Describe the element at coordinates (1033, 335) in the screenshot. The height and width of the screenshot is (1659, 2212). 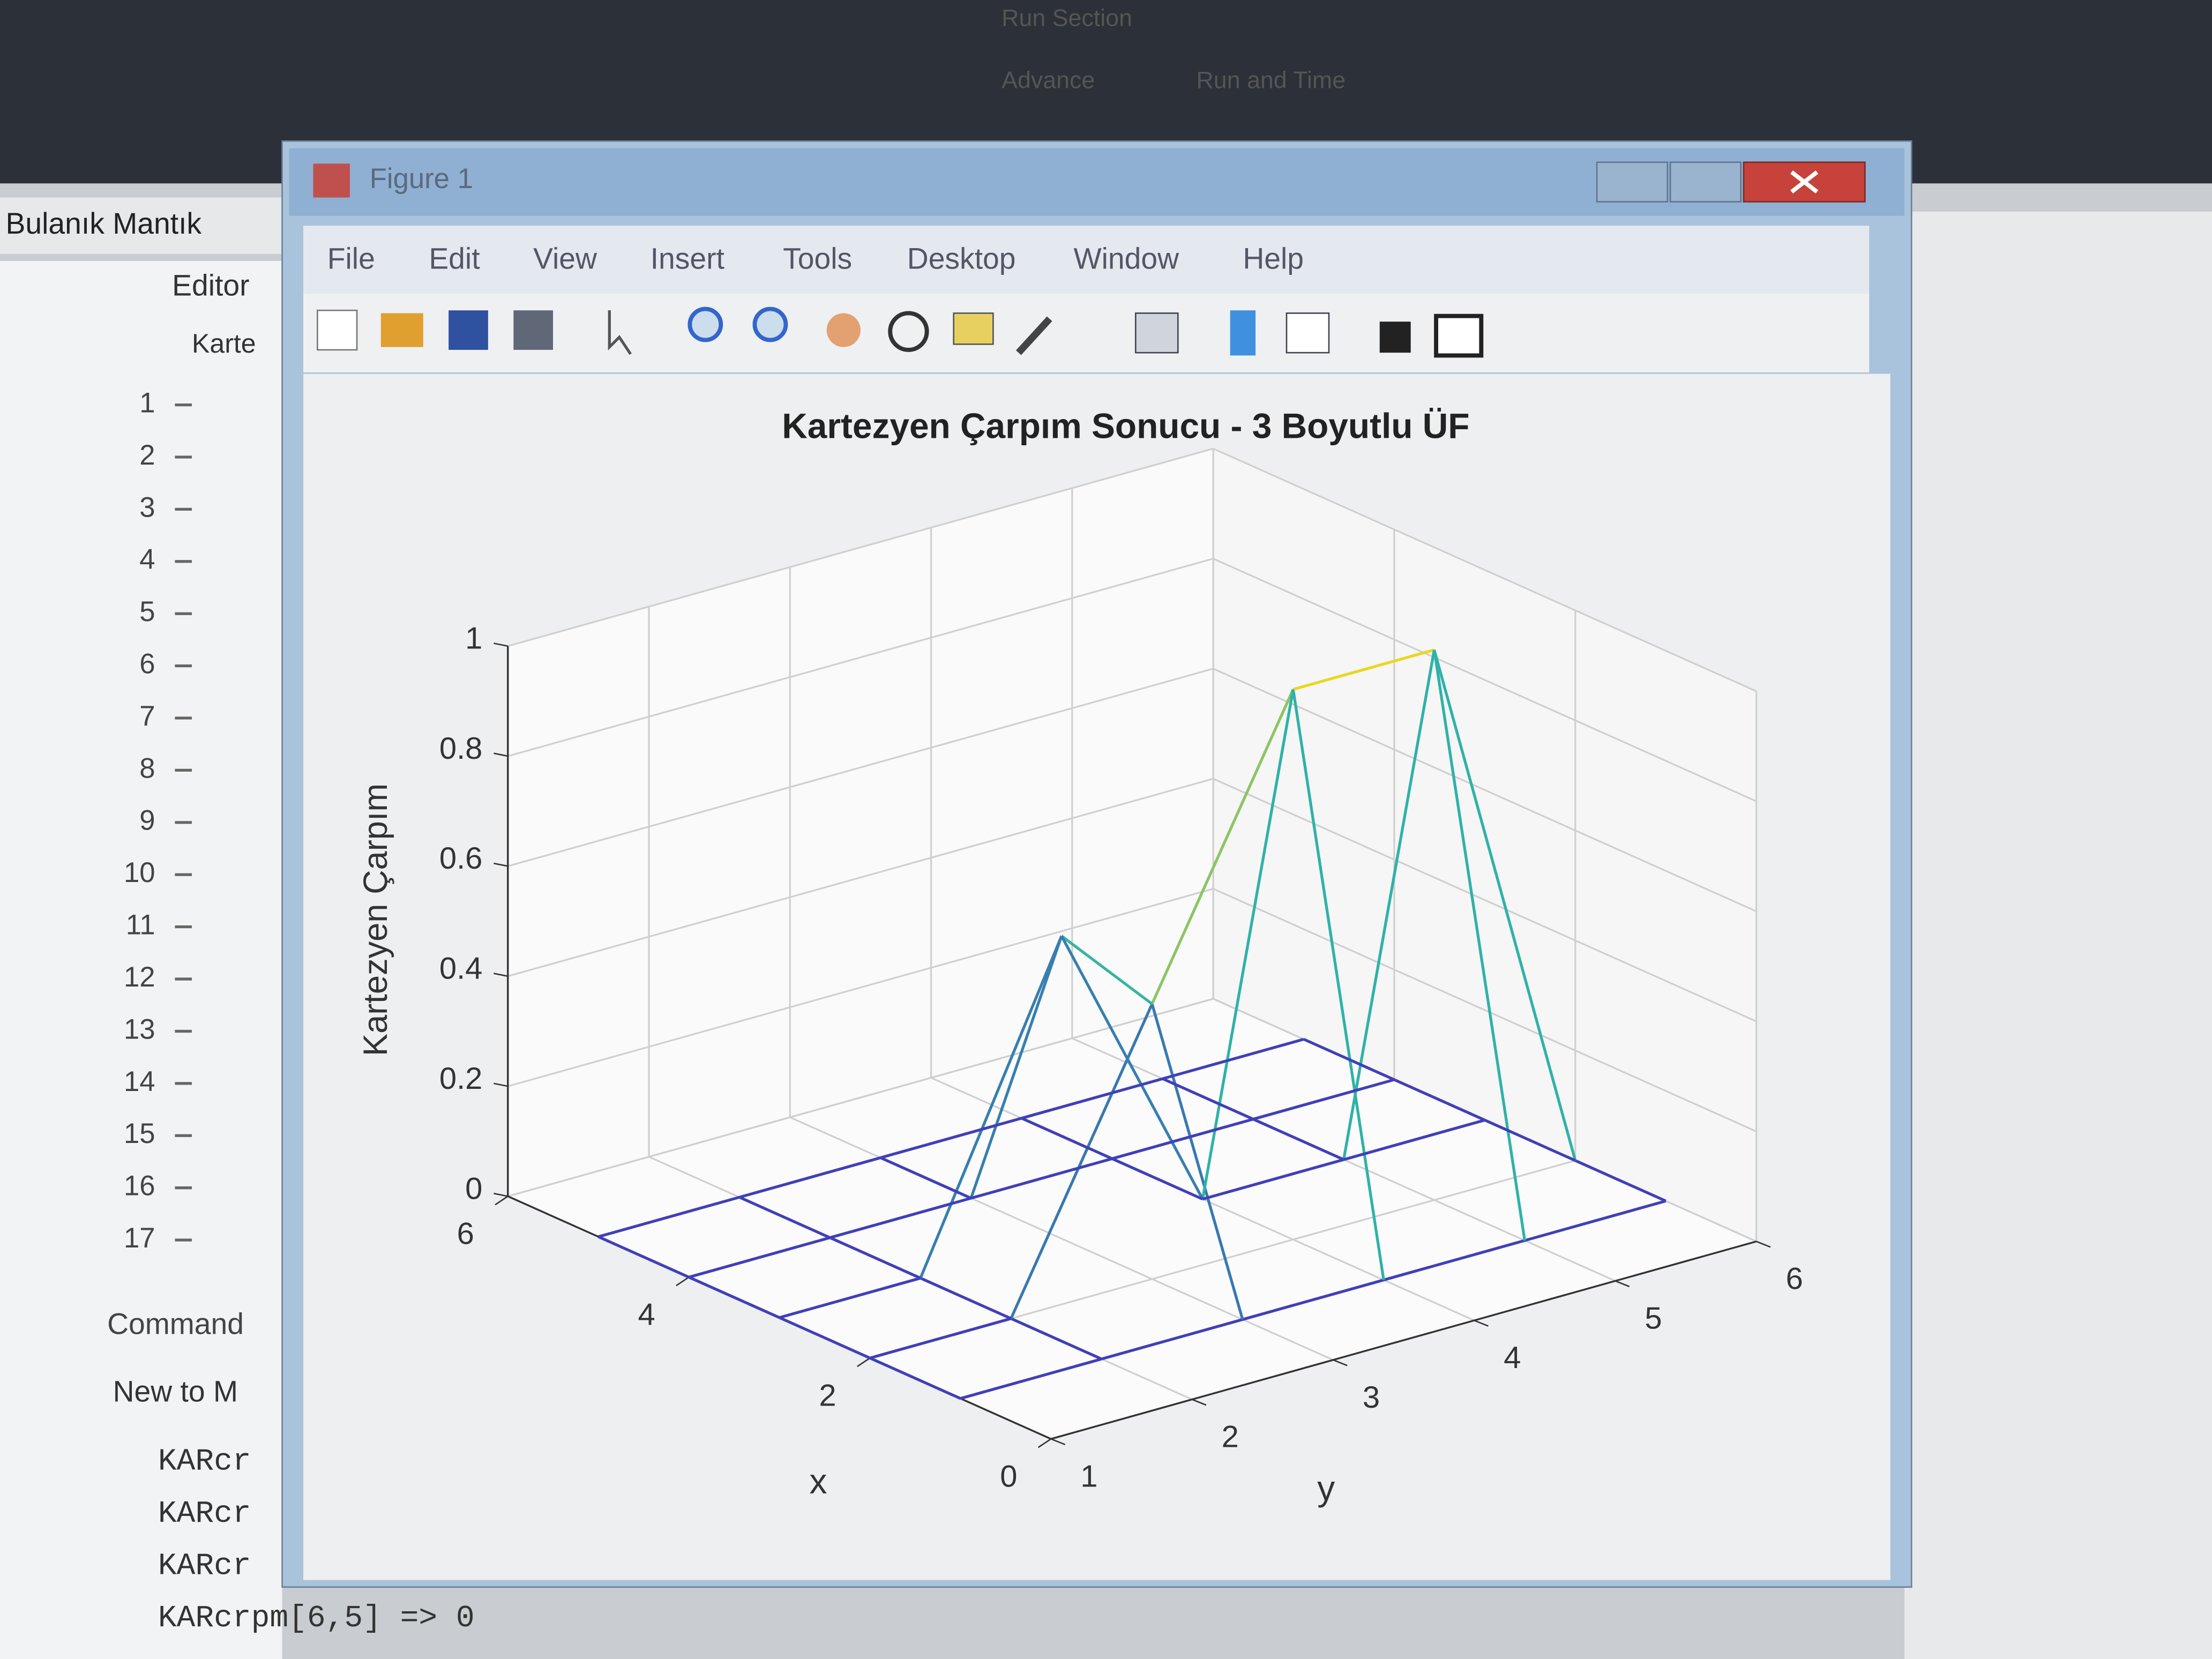
I see `brush-icon` at that location.